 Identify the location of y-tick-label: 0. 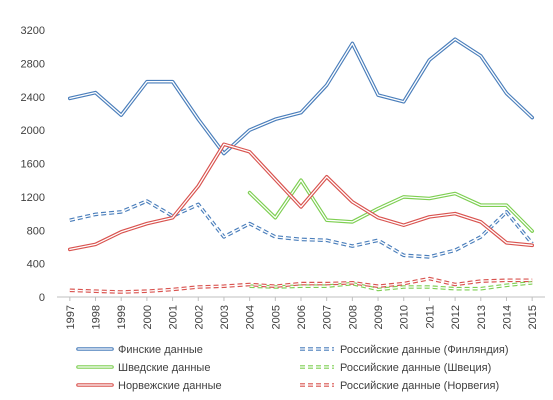
(42, 298).